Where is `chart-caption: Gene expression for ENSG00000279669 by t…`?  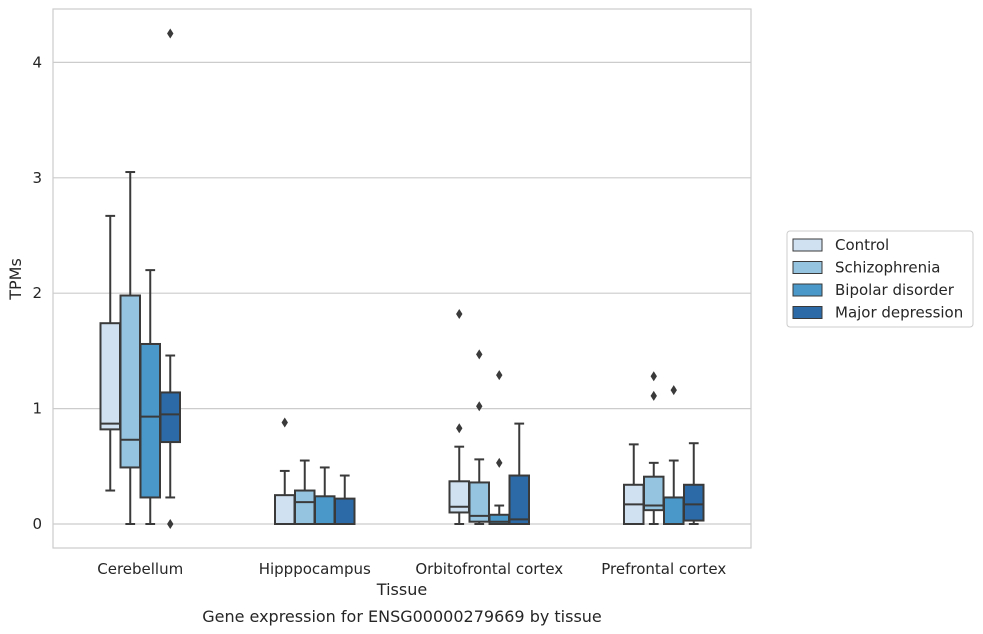
chart-caption: Gene expression for ENSG00000279669 by t… is located at coordinates (402, 616).